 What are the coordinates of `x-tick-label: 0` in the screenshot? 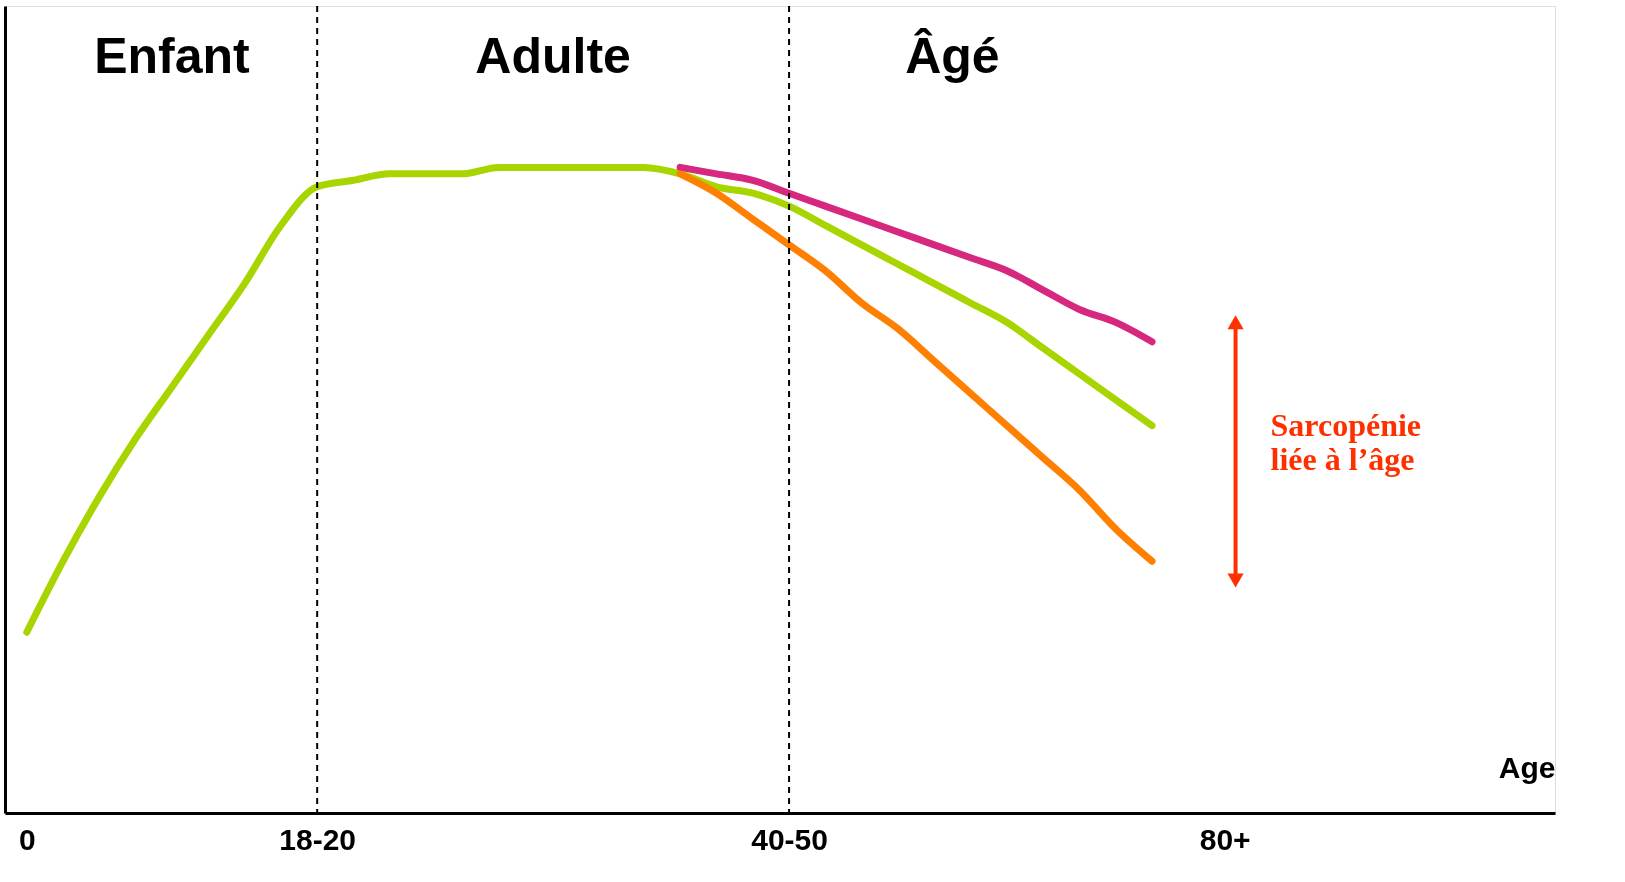 It's located at (27, 839).